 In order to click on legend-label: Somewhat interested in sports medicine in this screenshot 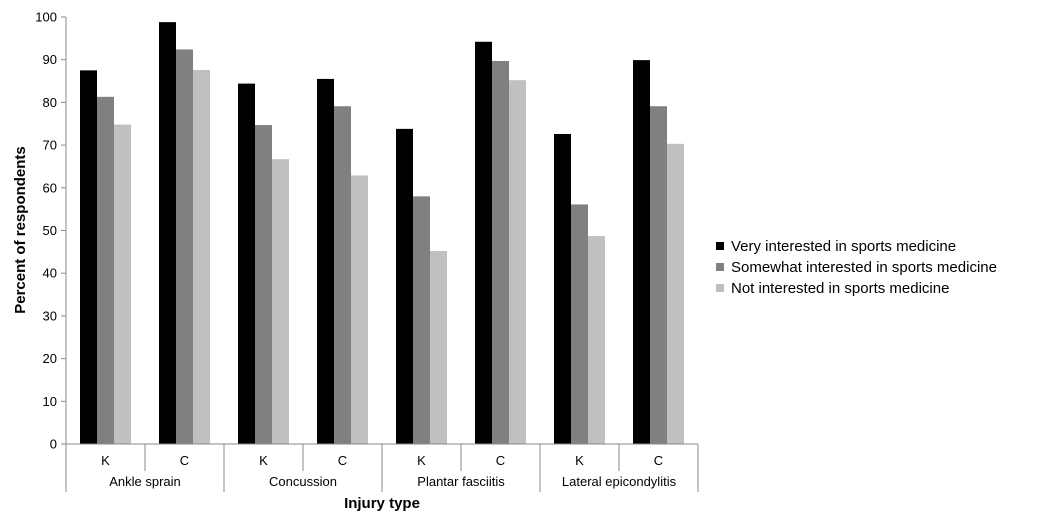, I will do `click(864, 267)`.